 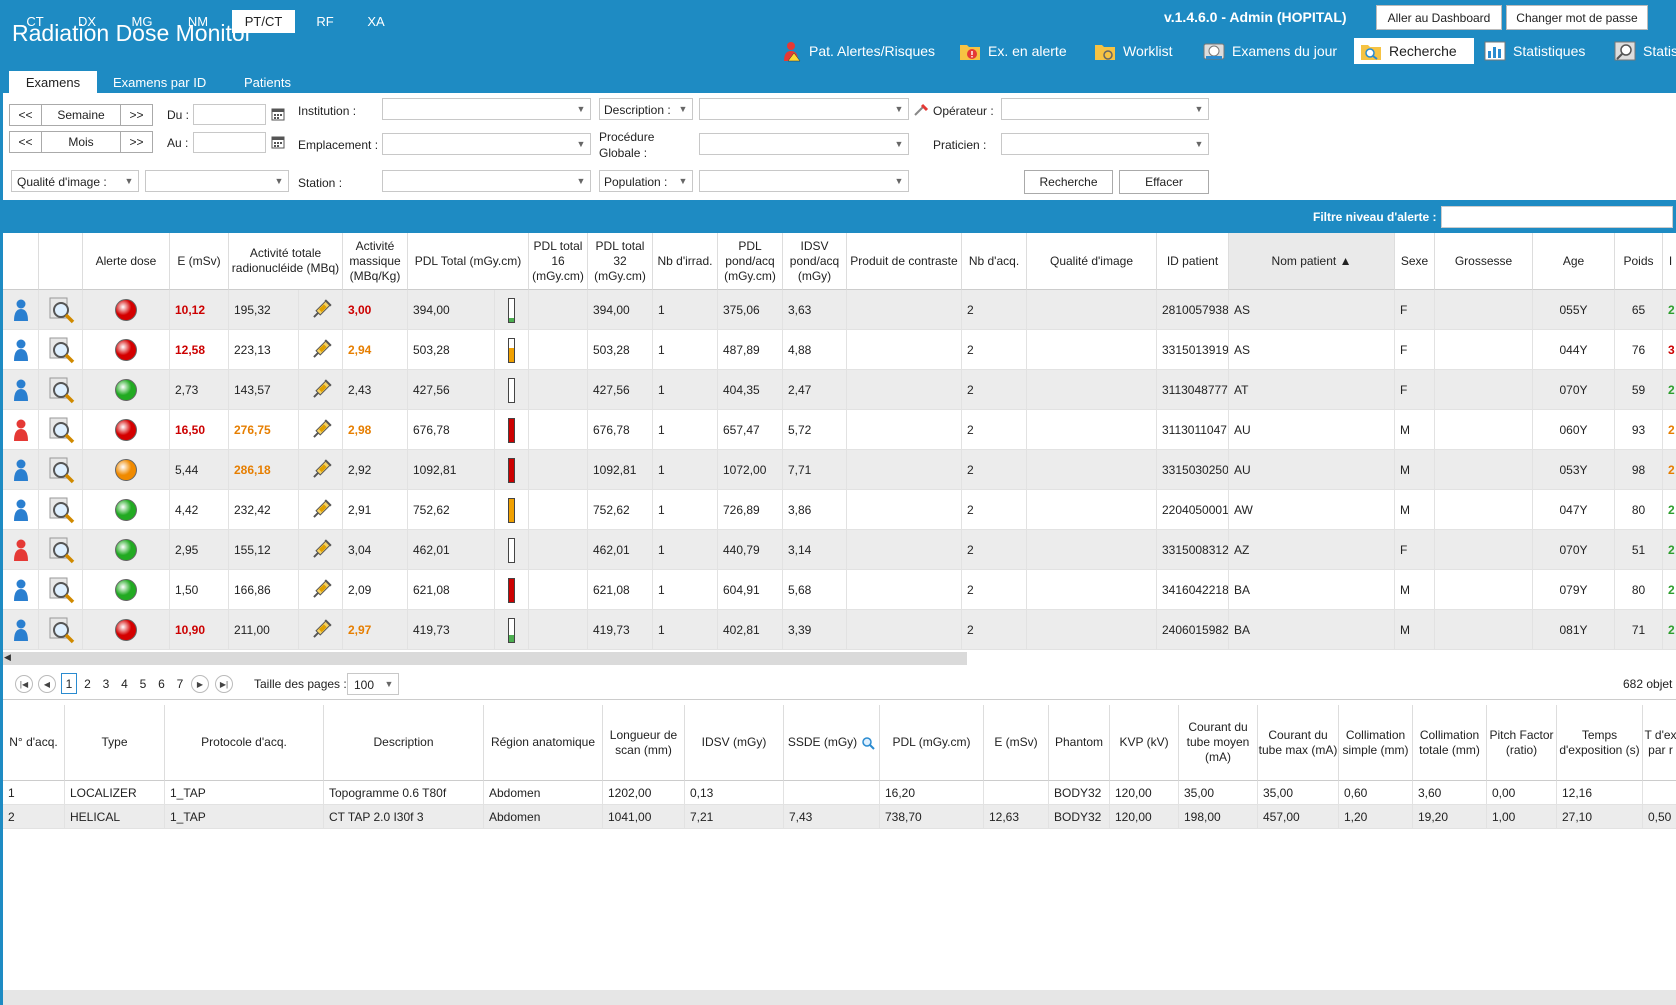 I want to click on prev-page-icon: ◀, so click(x=47, y=684).